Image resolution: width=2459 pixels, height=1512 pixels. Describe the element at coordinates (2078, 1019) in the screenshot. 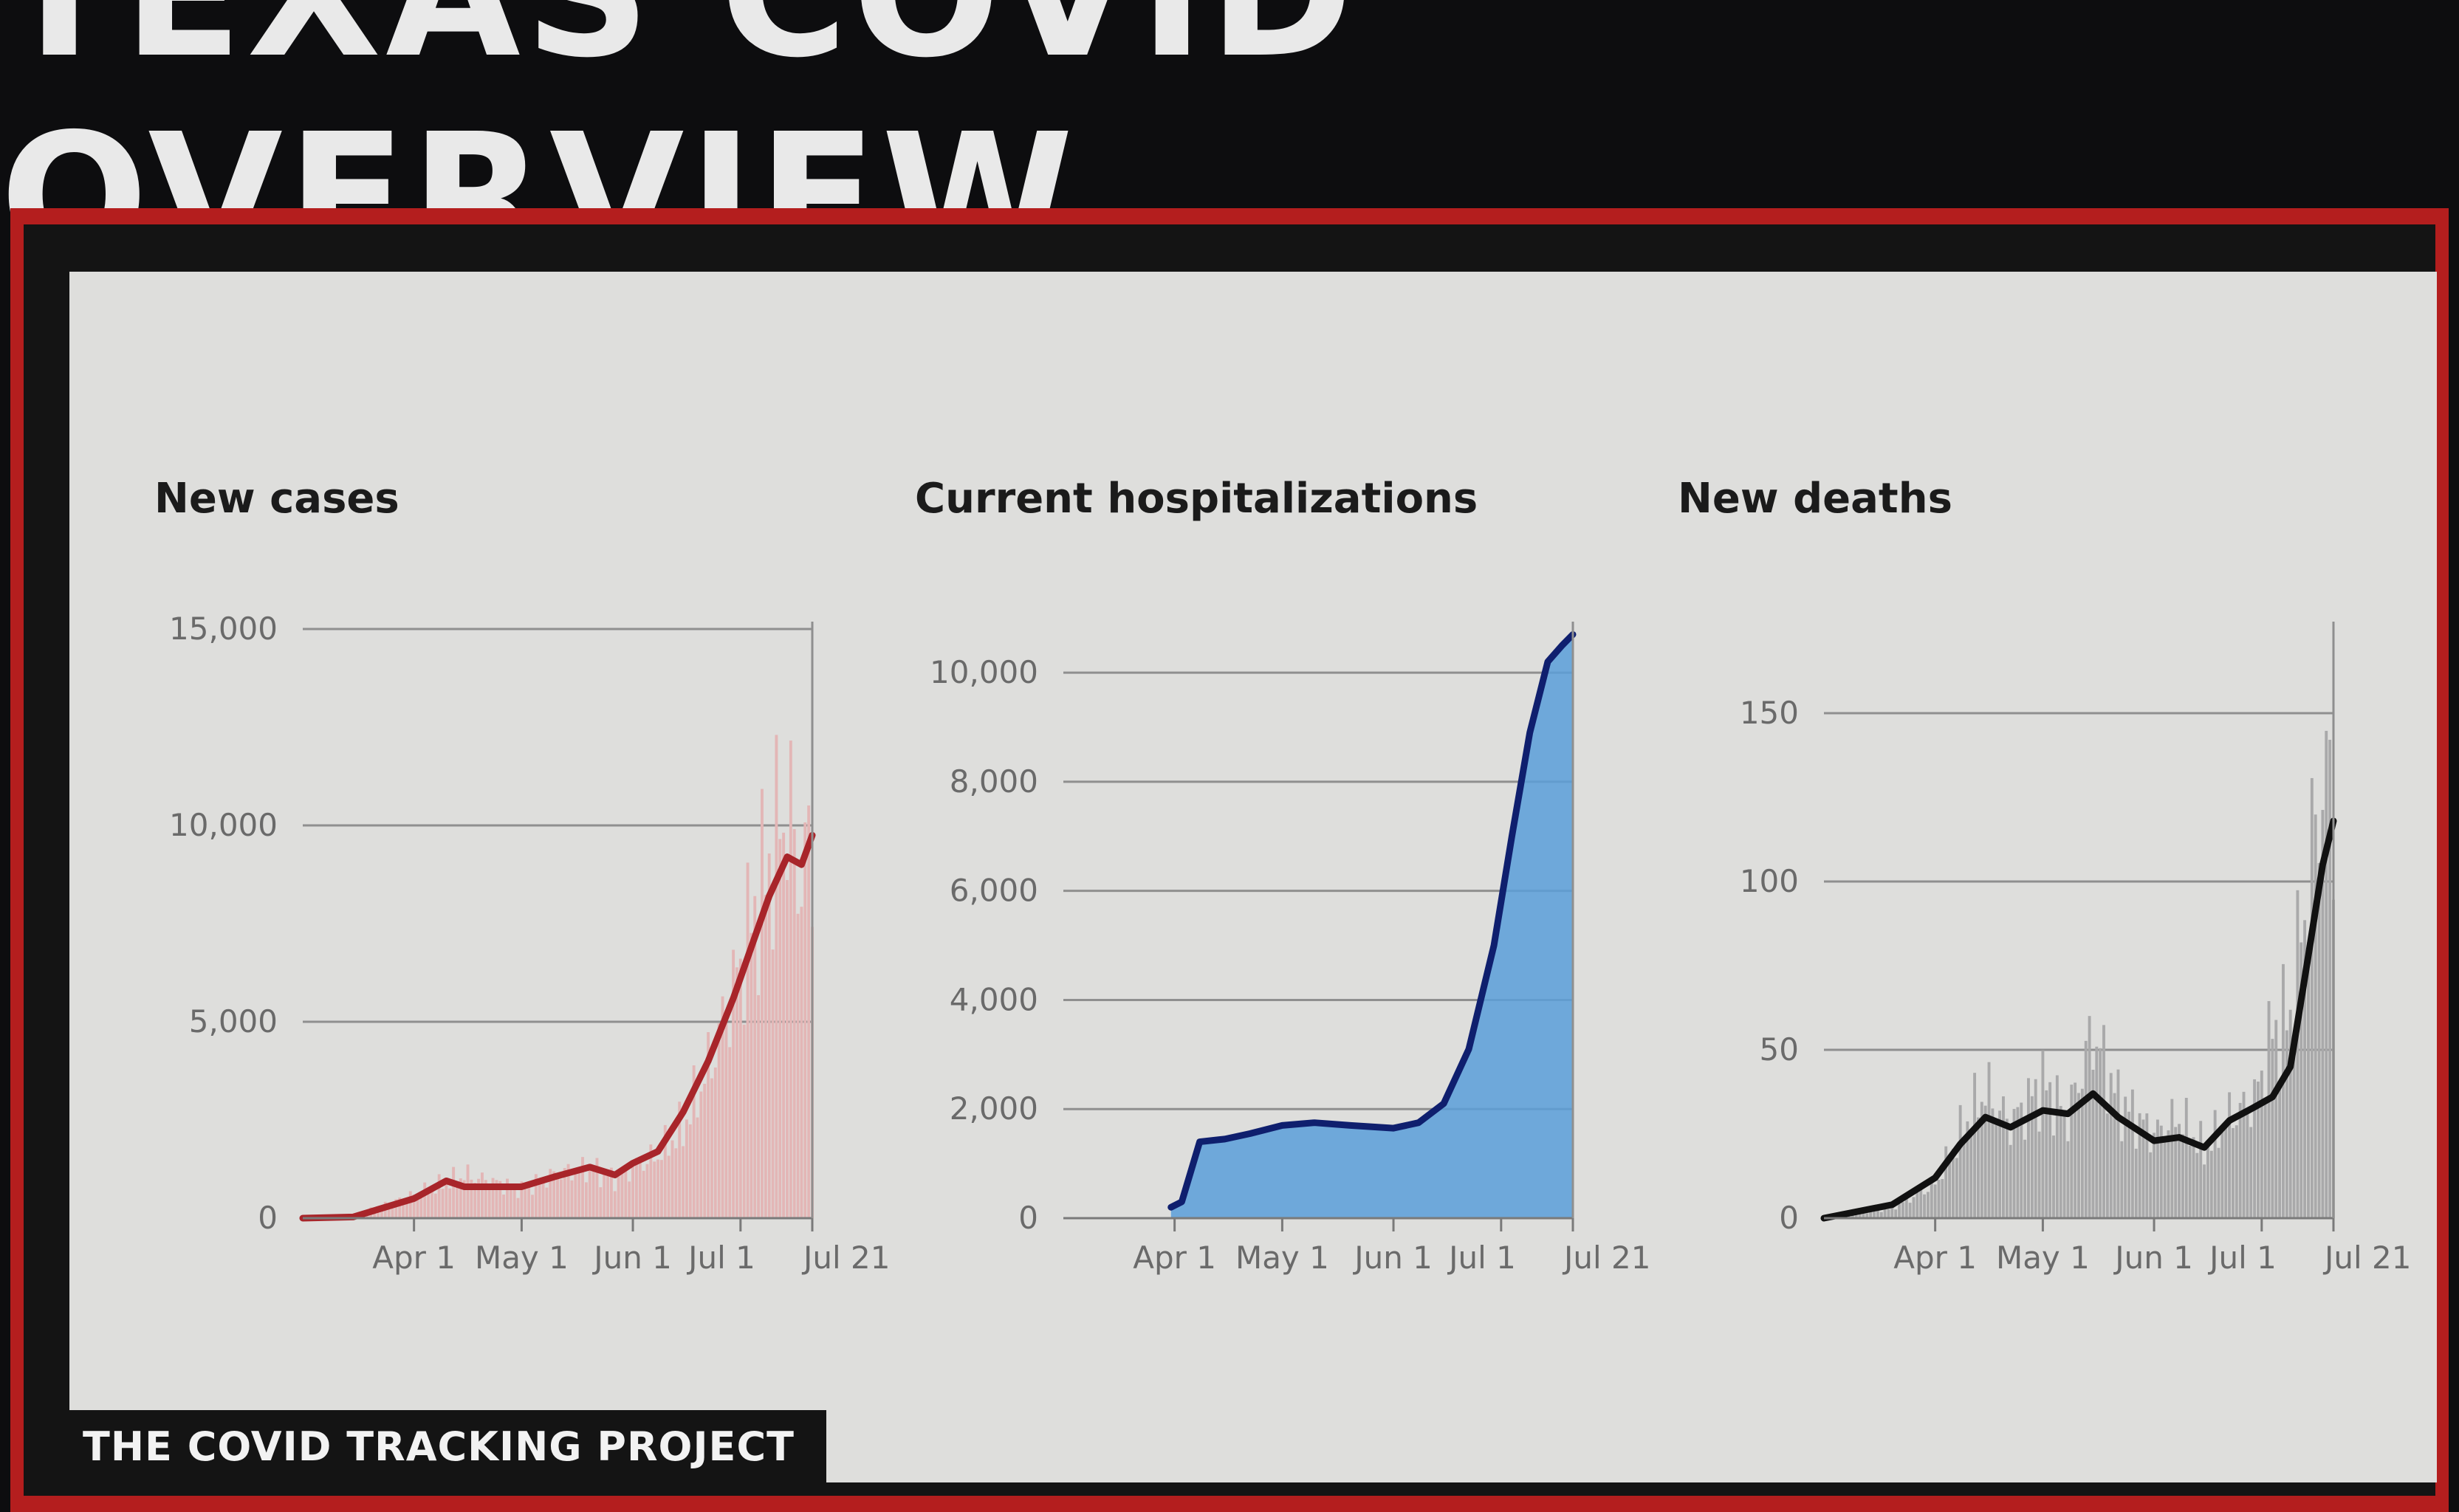

I see `deaths-average-line` at that location.